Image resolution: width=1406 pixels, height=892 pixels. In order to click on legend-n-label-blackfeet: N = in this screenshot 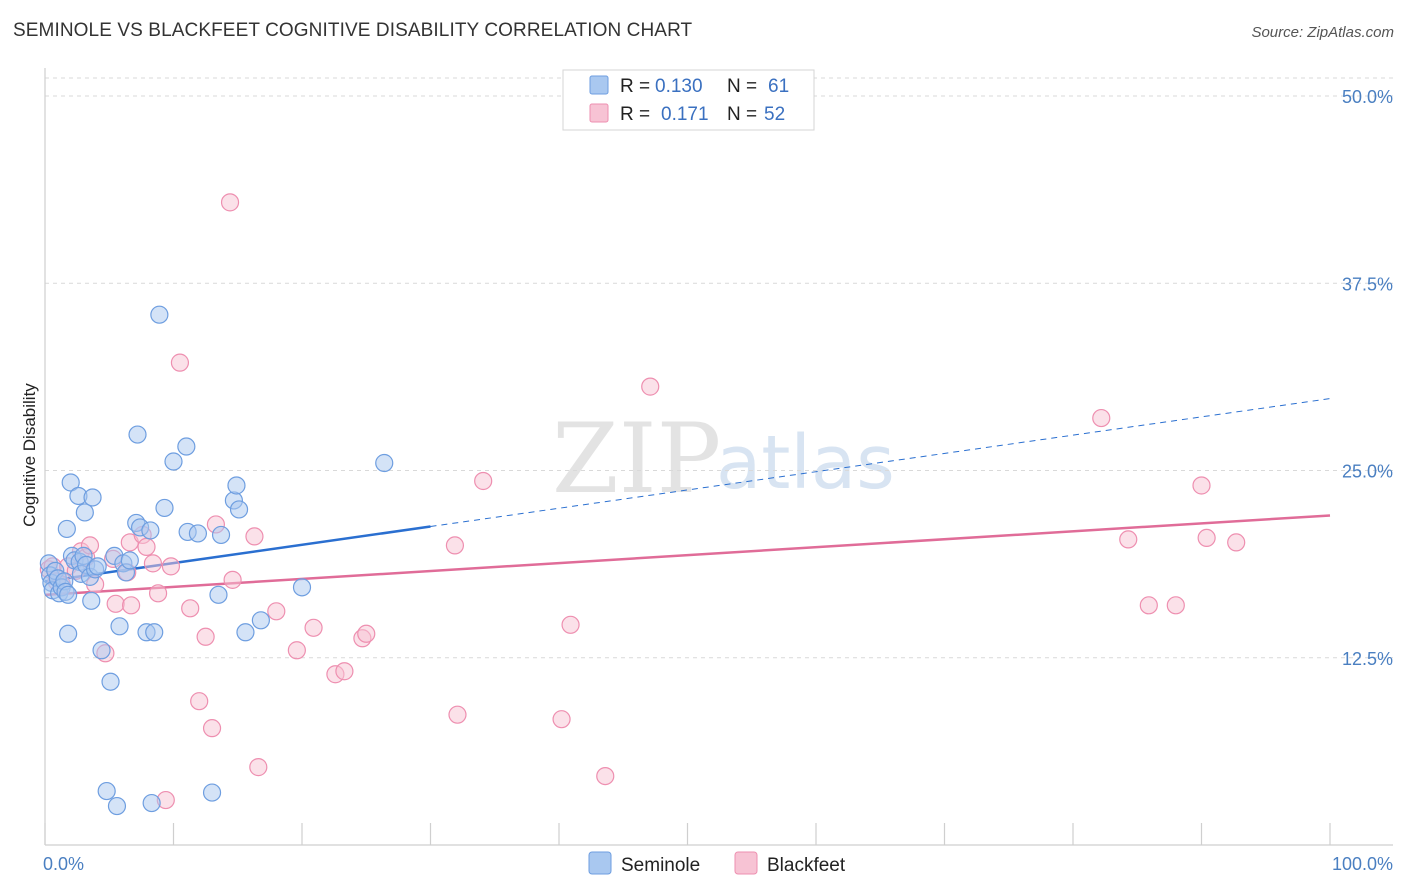, I will do `click(742, 114)`.